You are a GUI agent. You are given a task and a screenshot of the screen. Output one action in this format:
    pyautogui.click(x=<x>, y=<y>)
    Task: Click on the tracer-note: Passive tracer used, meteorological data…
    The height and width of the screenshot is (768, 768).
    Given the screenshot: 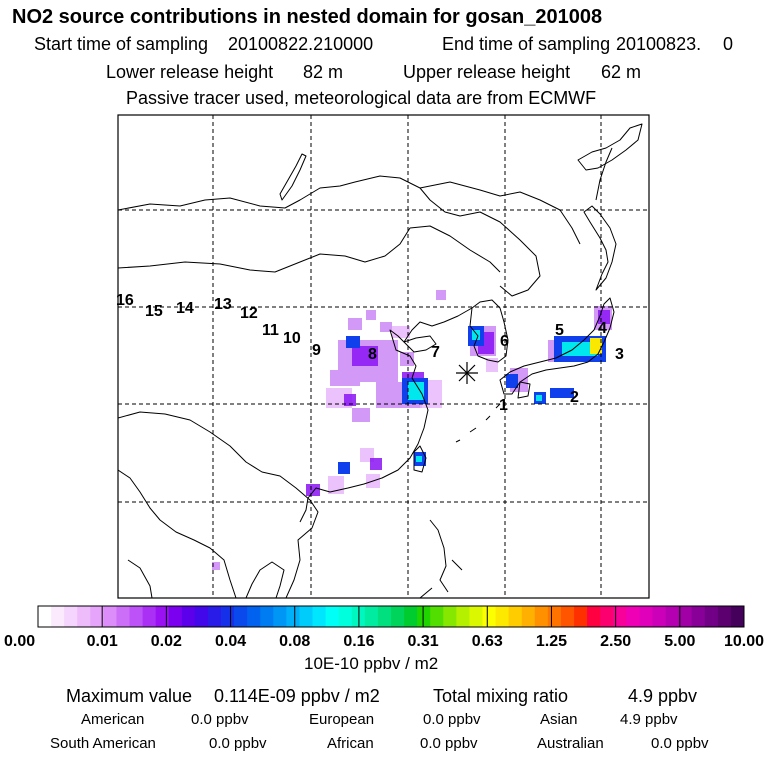 What is the action you would take?
    pyautogui.click(x=361, y=98)
    